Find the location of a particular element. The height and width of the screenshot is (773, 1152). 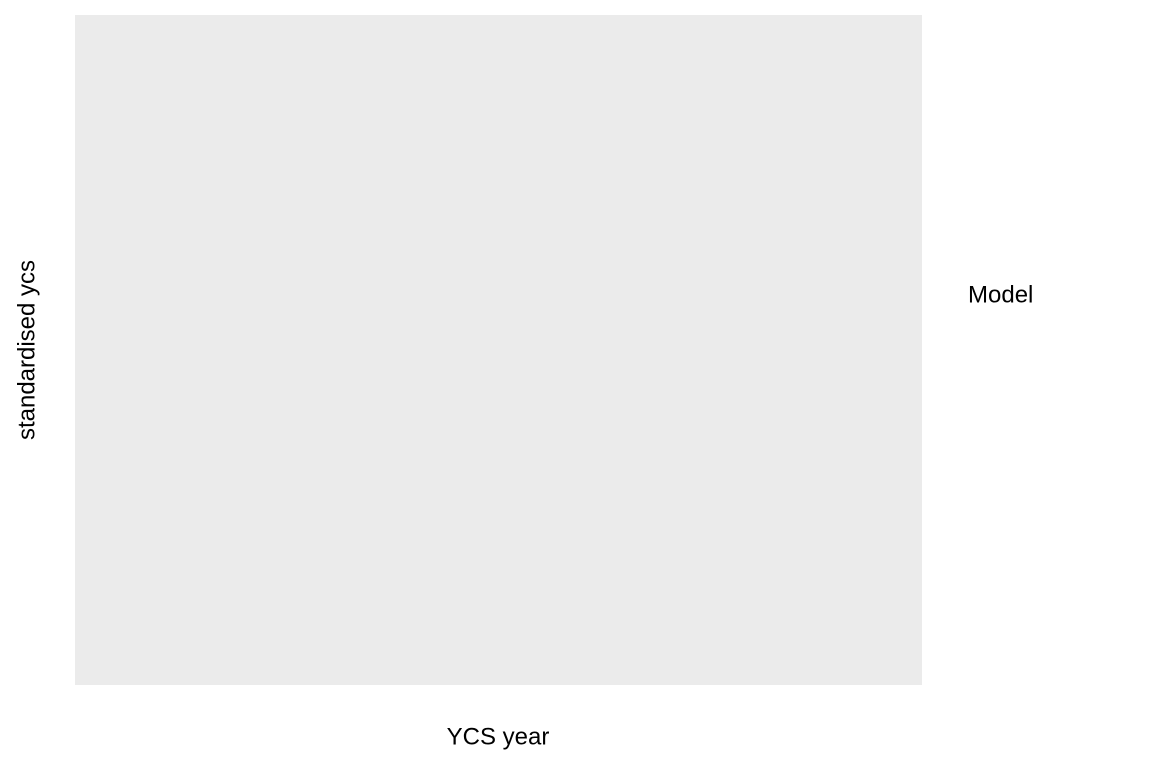

y-axis-title: standardised ycs is located at coordinates (26, 350).